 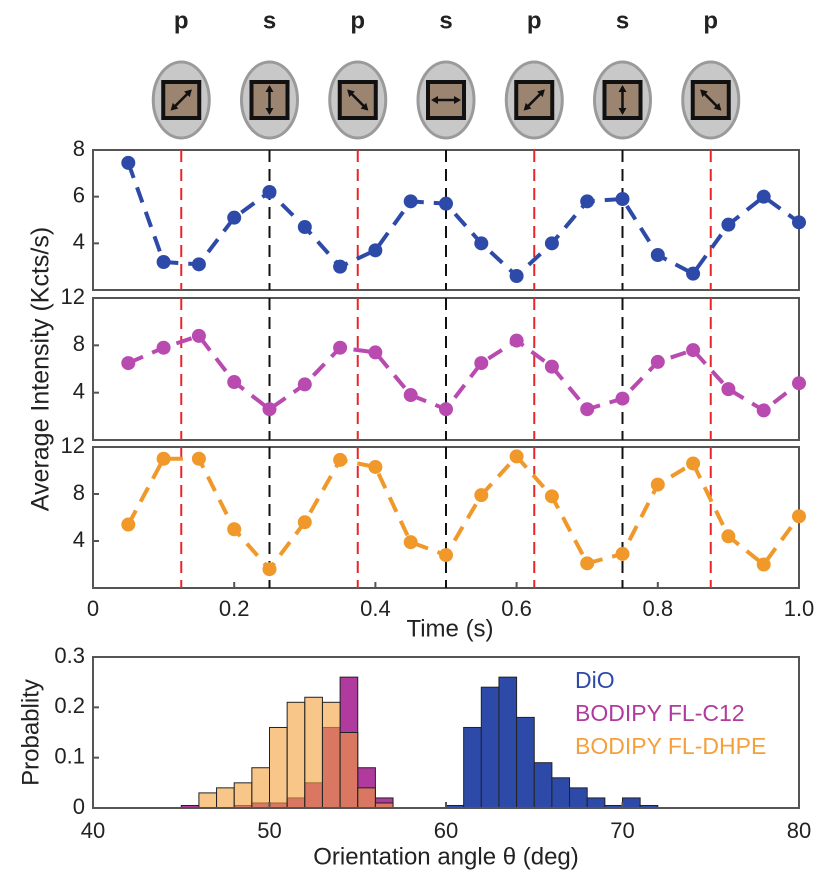 What do you see at coordinates (464, 373) in the screenshot?
I see `intensity-line` at bounding box center [464, 373].